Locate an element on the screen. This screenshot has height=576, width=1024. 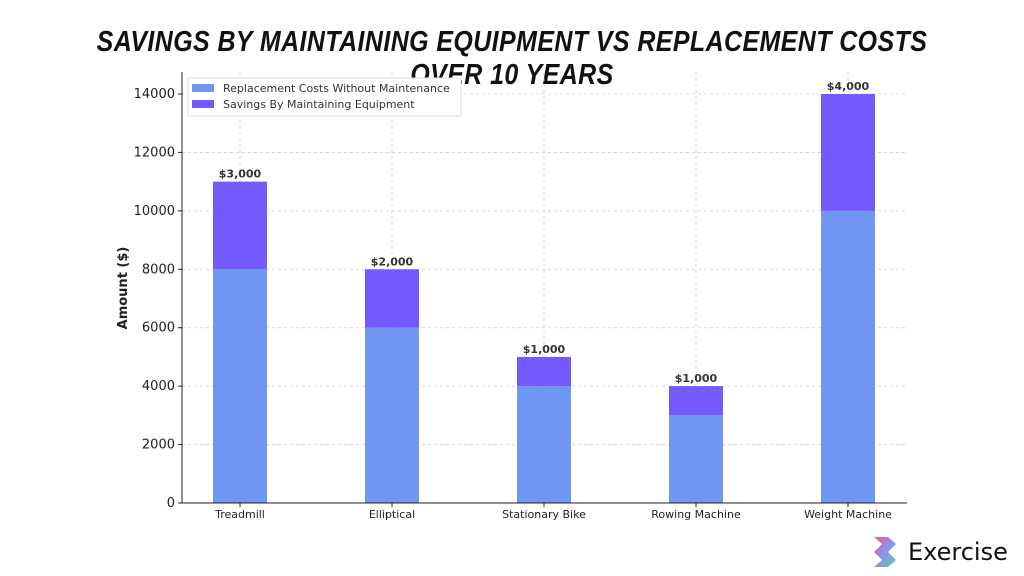
y-tick-label: 8000 is located at coordinates (158, 269).